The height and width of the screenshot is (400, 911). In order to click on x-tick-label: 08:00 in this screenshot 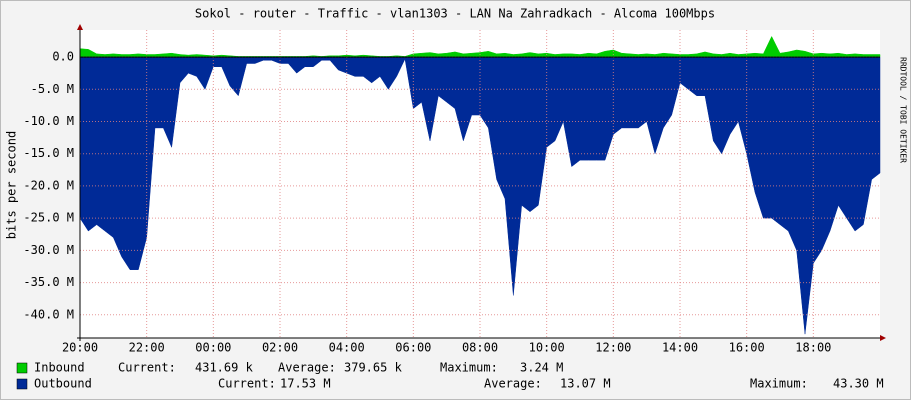, I will do `click(480, 348)`.